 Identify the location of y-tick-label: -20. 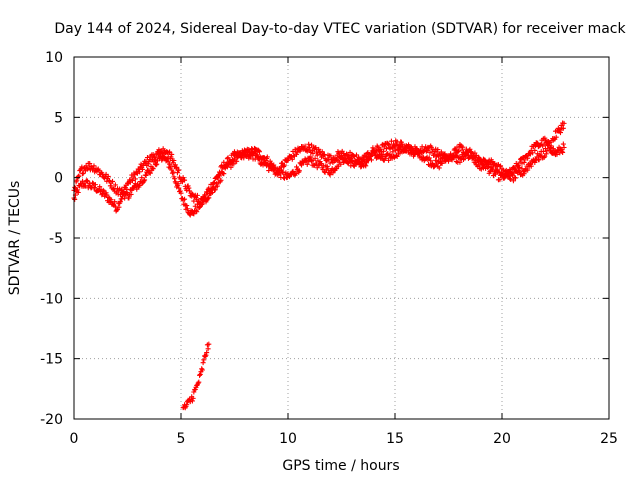
(51, 420).